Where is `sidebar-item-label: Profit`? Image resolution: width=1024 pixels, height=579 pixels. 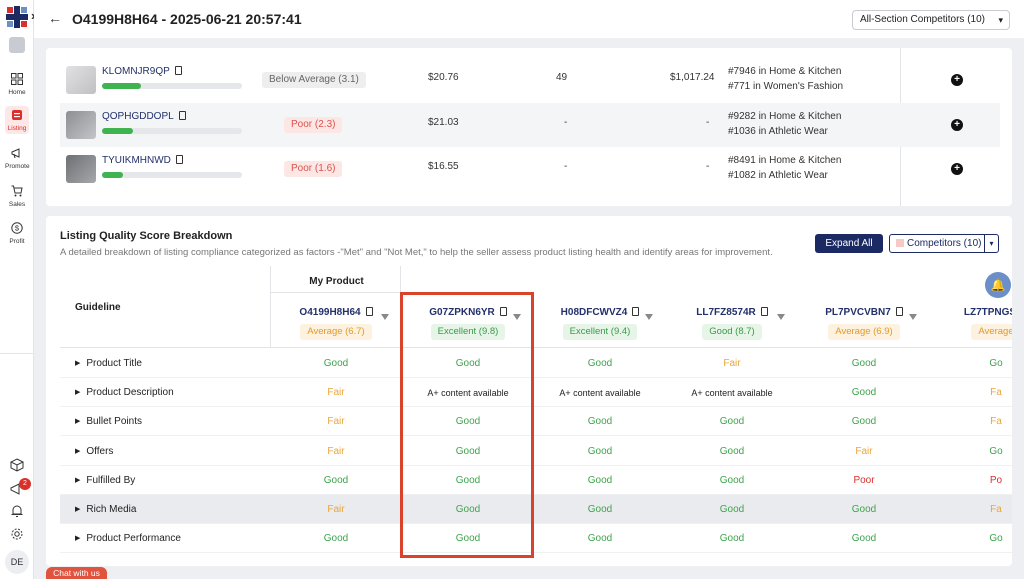
sidebar-item-label: Profit is located at coordinates (17, 241).